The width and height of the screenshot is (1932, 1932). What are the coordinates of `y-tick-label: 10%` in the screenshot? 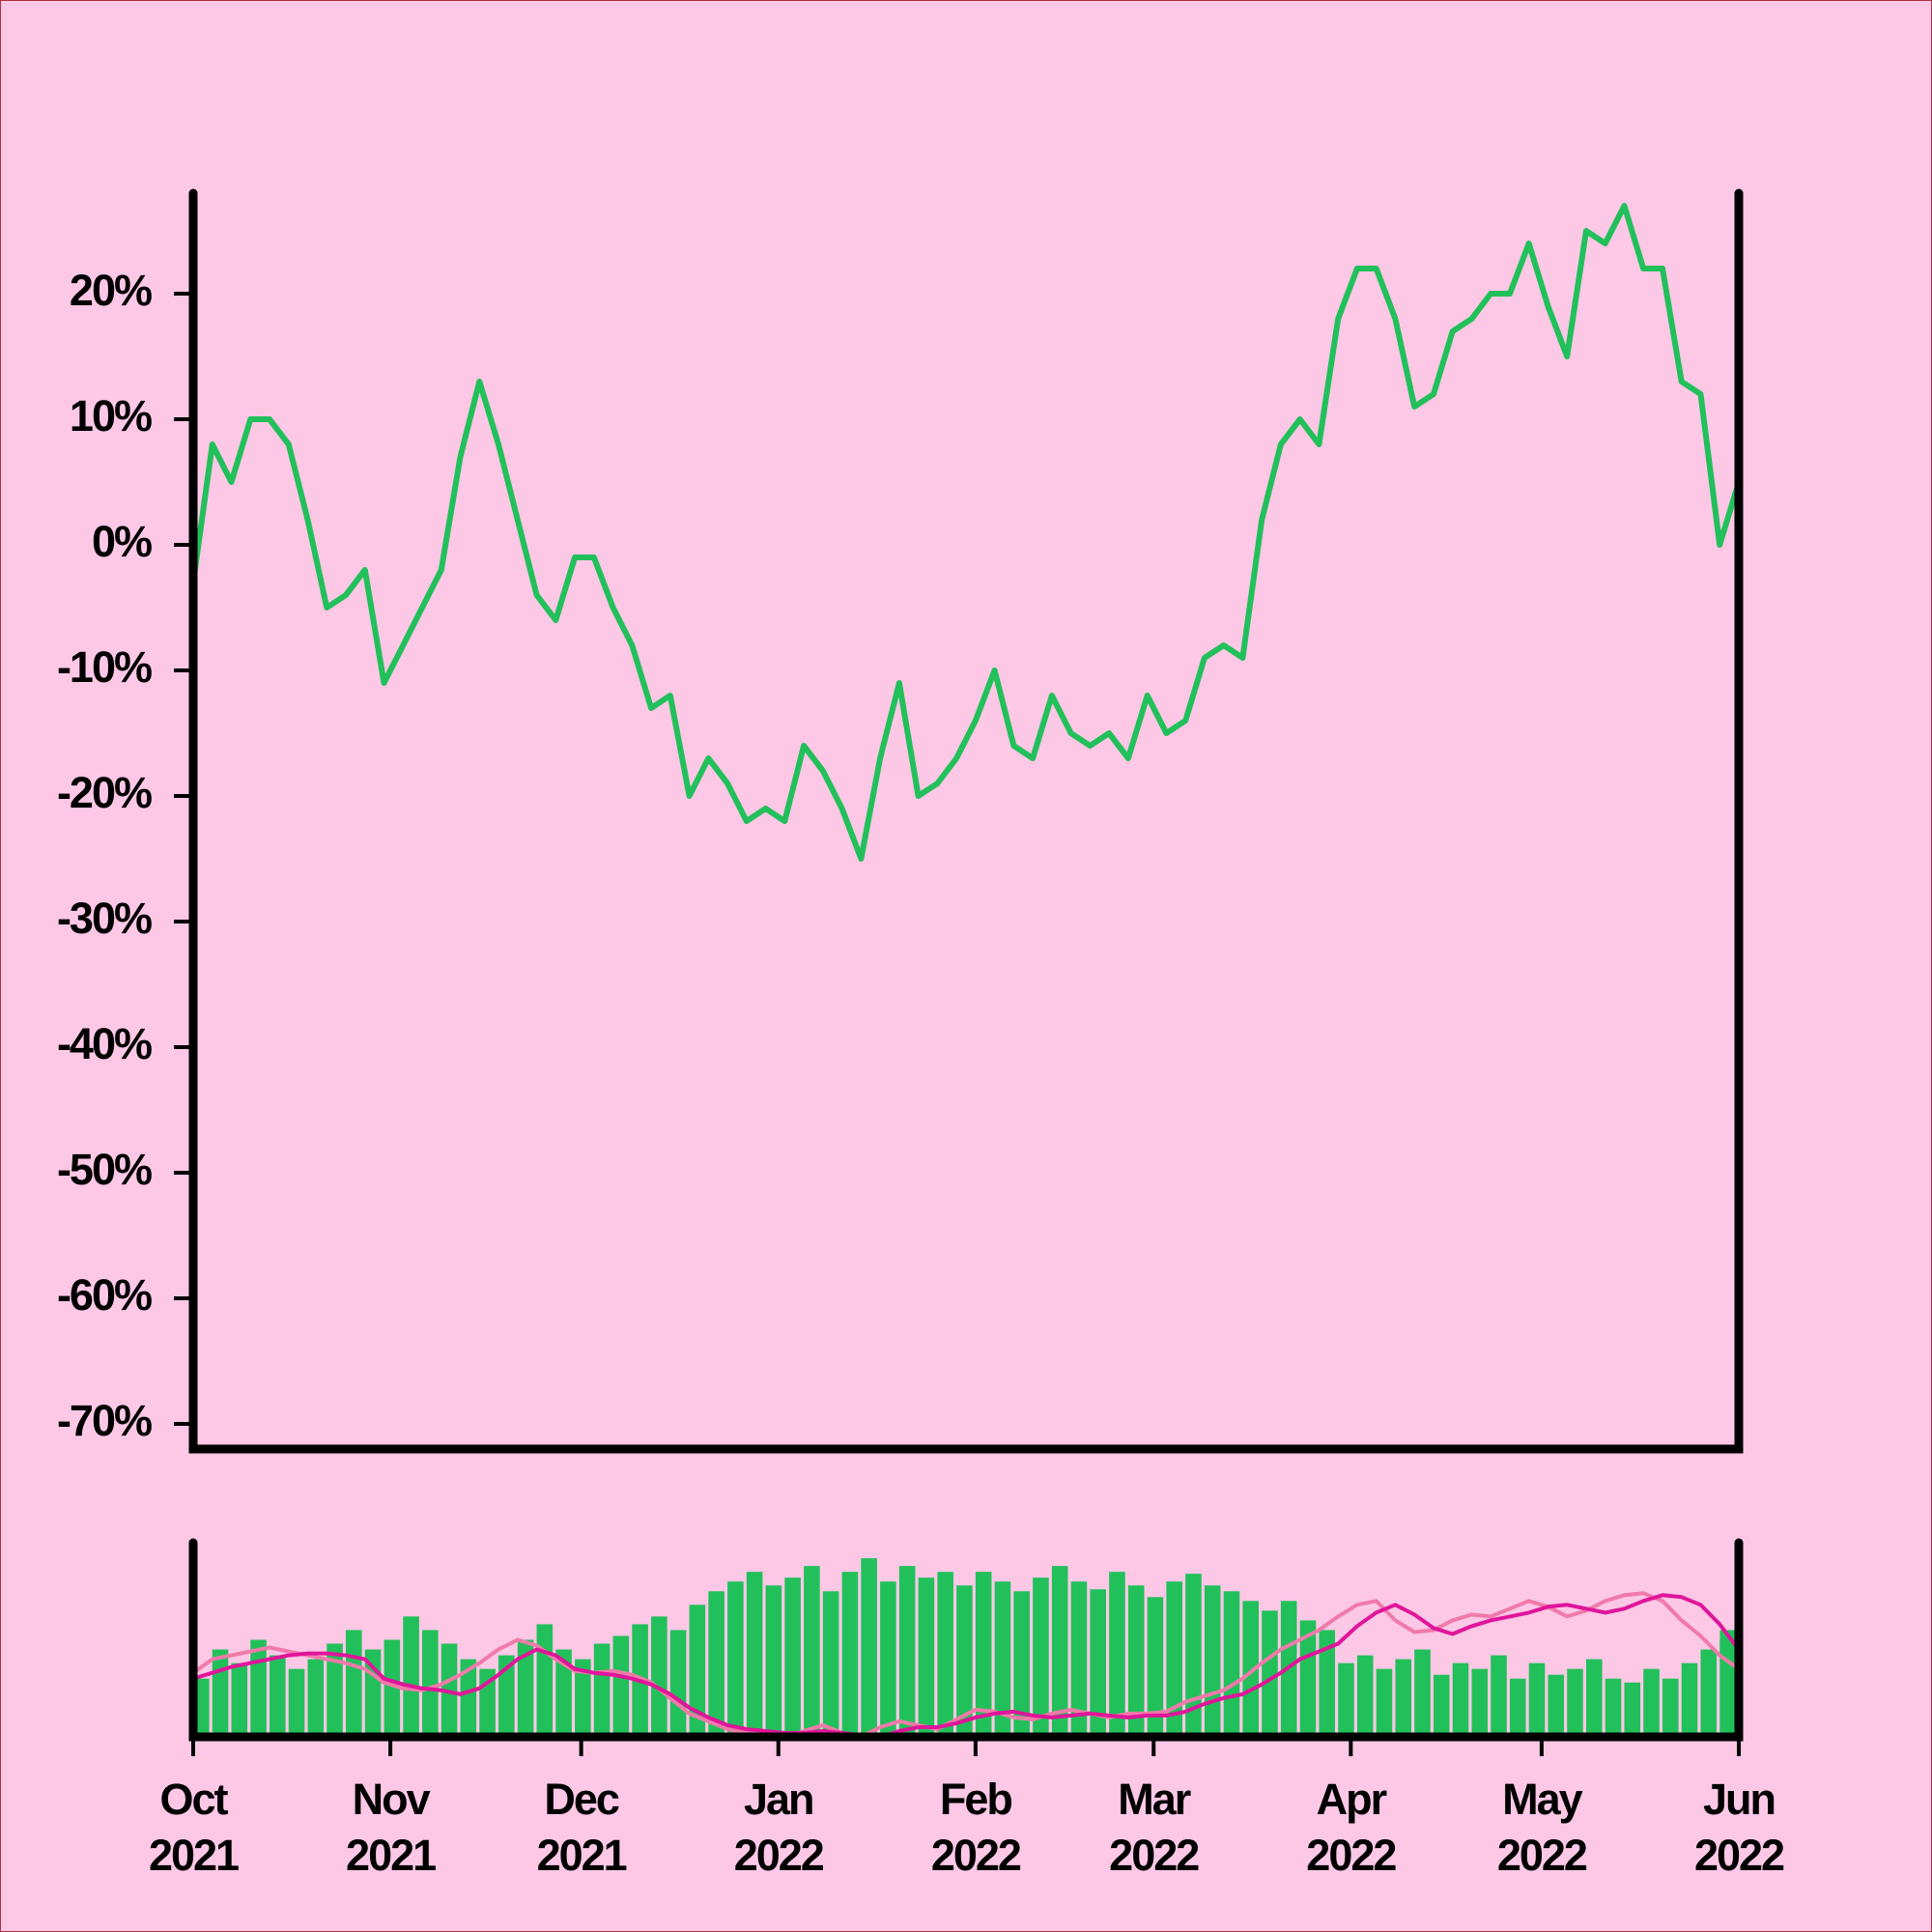 It's located at (111, 415).